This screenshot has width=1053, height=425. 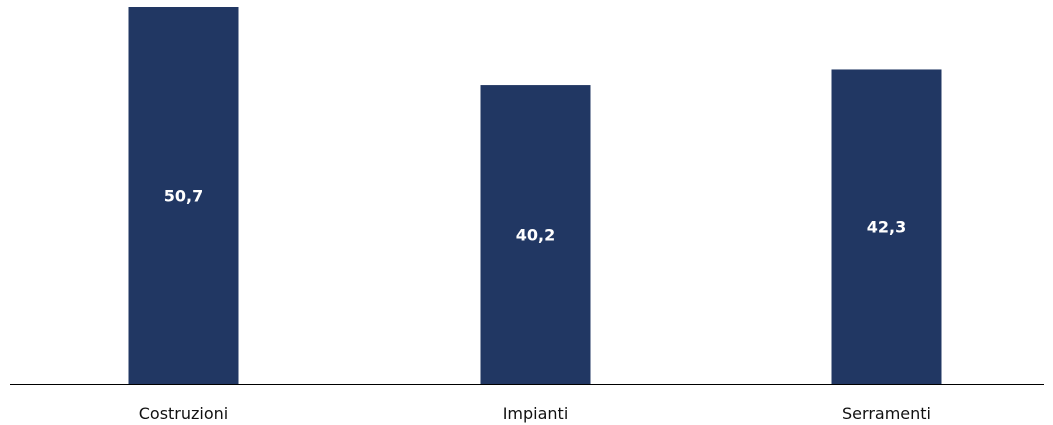 I want to click on bar-value-label: 40,2, so click(x=535, y=235).